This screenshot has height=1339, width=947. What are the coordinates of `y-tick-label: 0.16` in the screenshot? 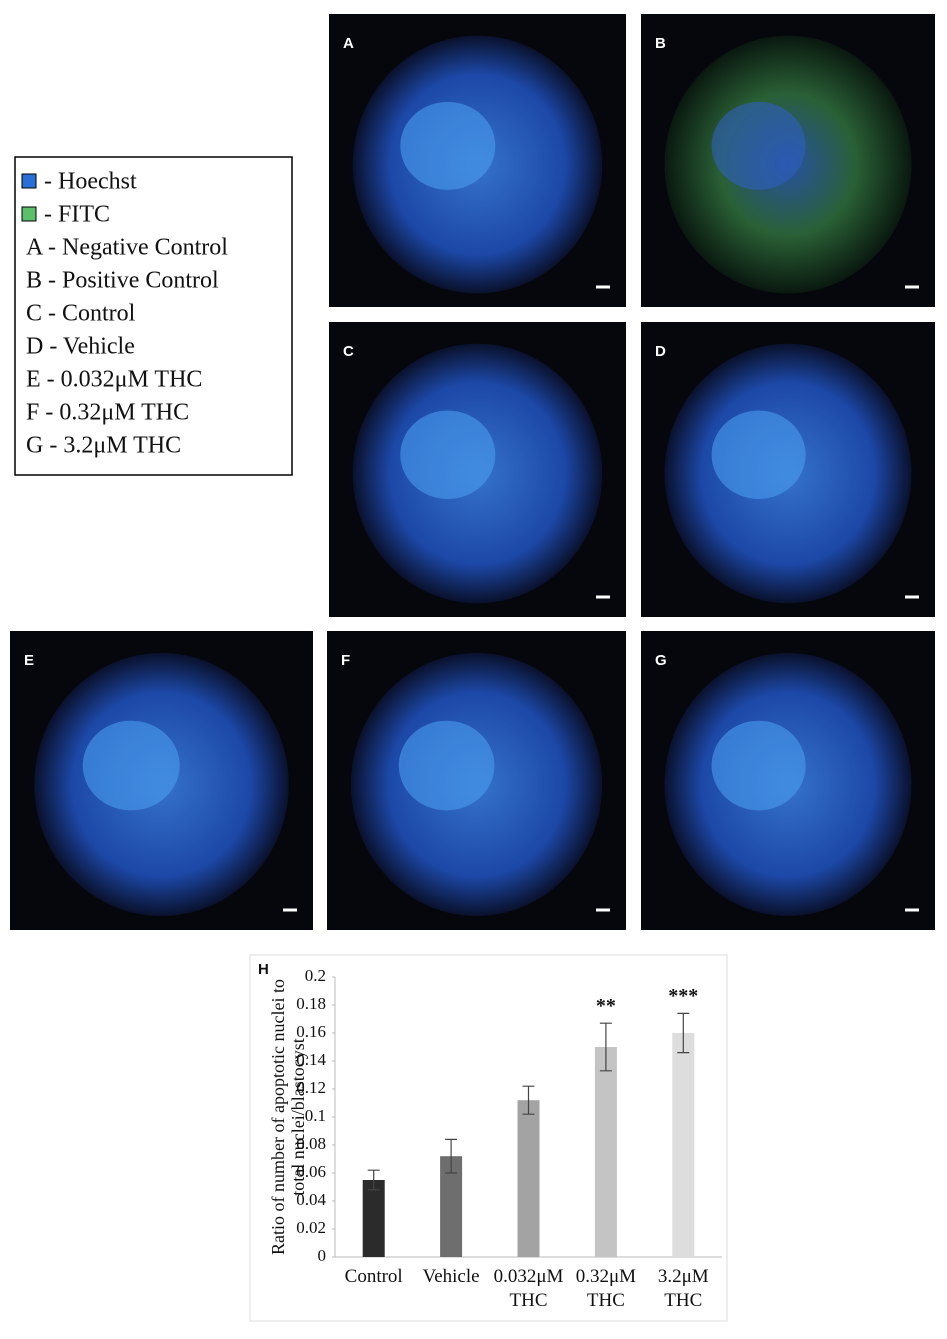 It's located at (311, 1031).